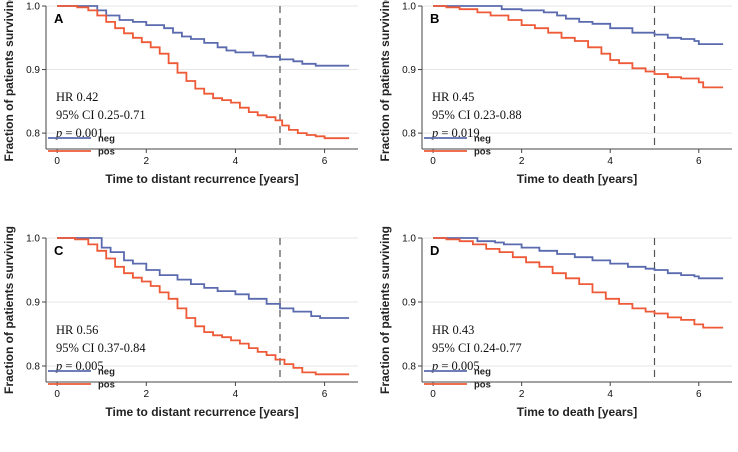  I want to click on confidence-interval: 95% CI 0.25-0.71, so click(101, 115).